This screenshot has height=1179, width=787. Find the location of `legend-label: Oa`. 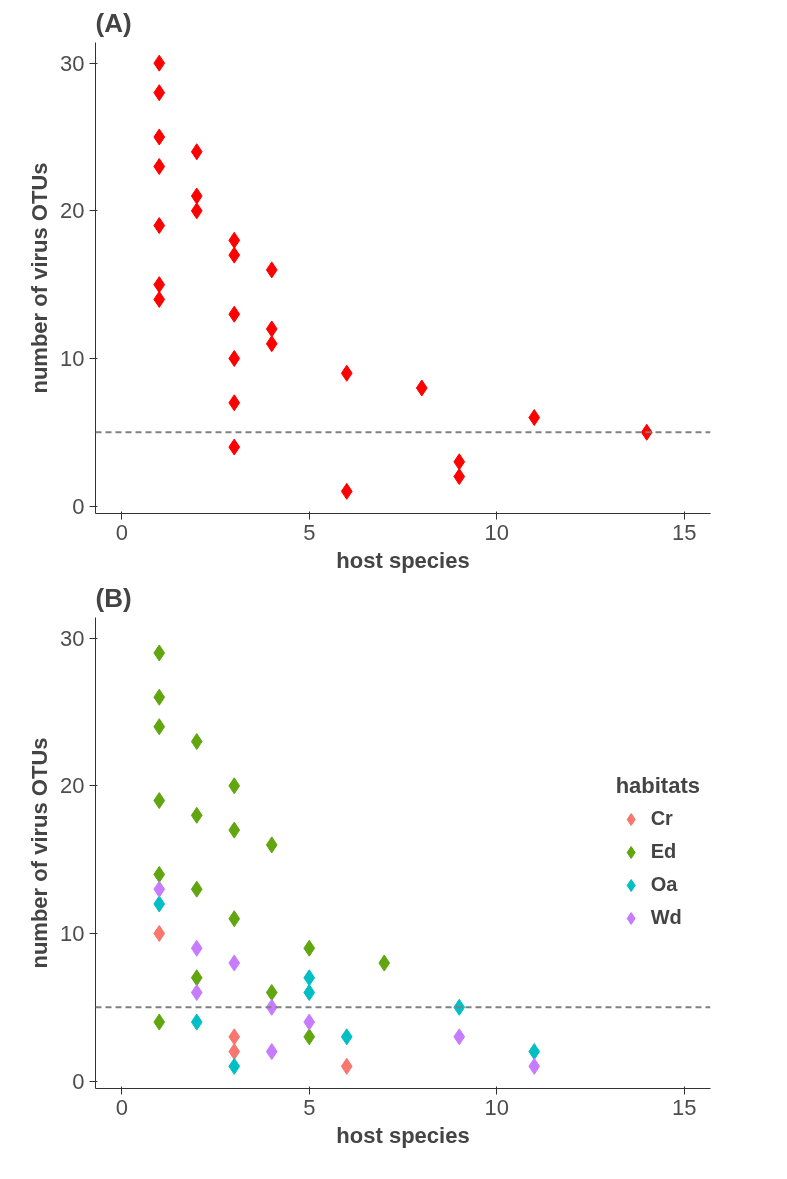

legend-label: Oa is located at coordinates (664, 884).